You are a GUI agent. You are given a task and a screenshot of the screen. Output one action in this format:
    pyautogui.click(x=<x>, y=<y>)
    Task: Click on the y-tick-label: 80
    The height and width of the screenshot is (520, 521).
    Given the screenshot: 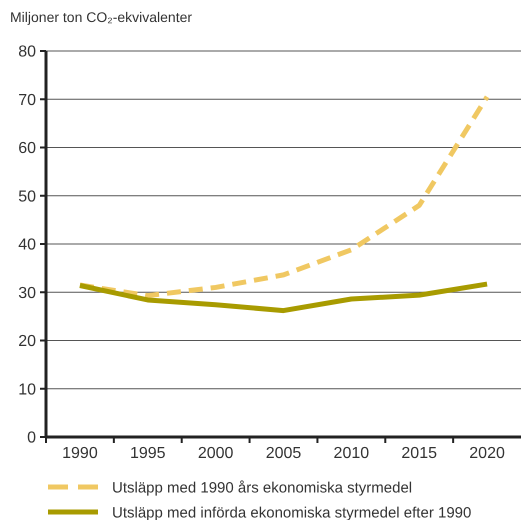 What is the action you would take?
    pyautogui.click(x=27, y=52)
    